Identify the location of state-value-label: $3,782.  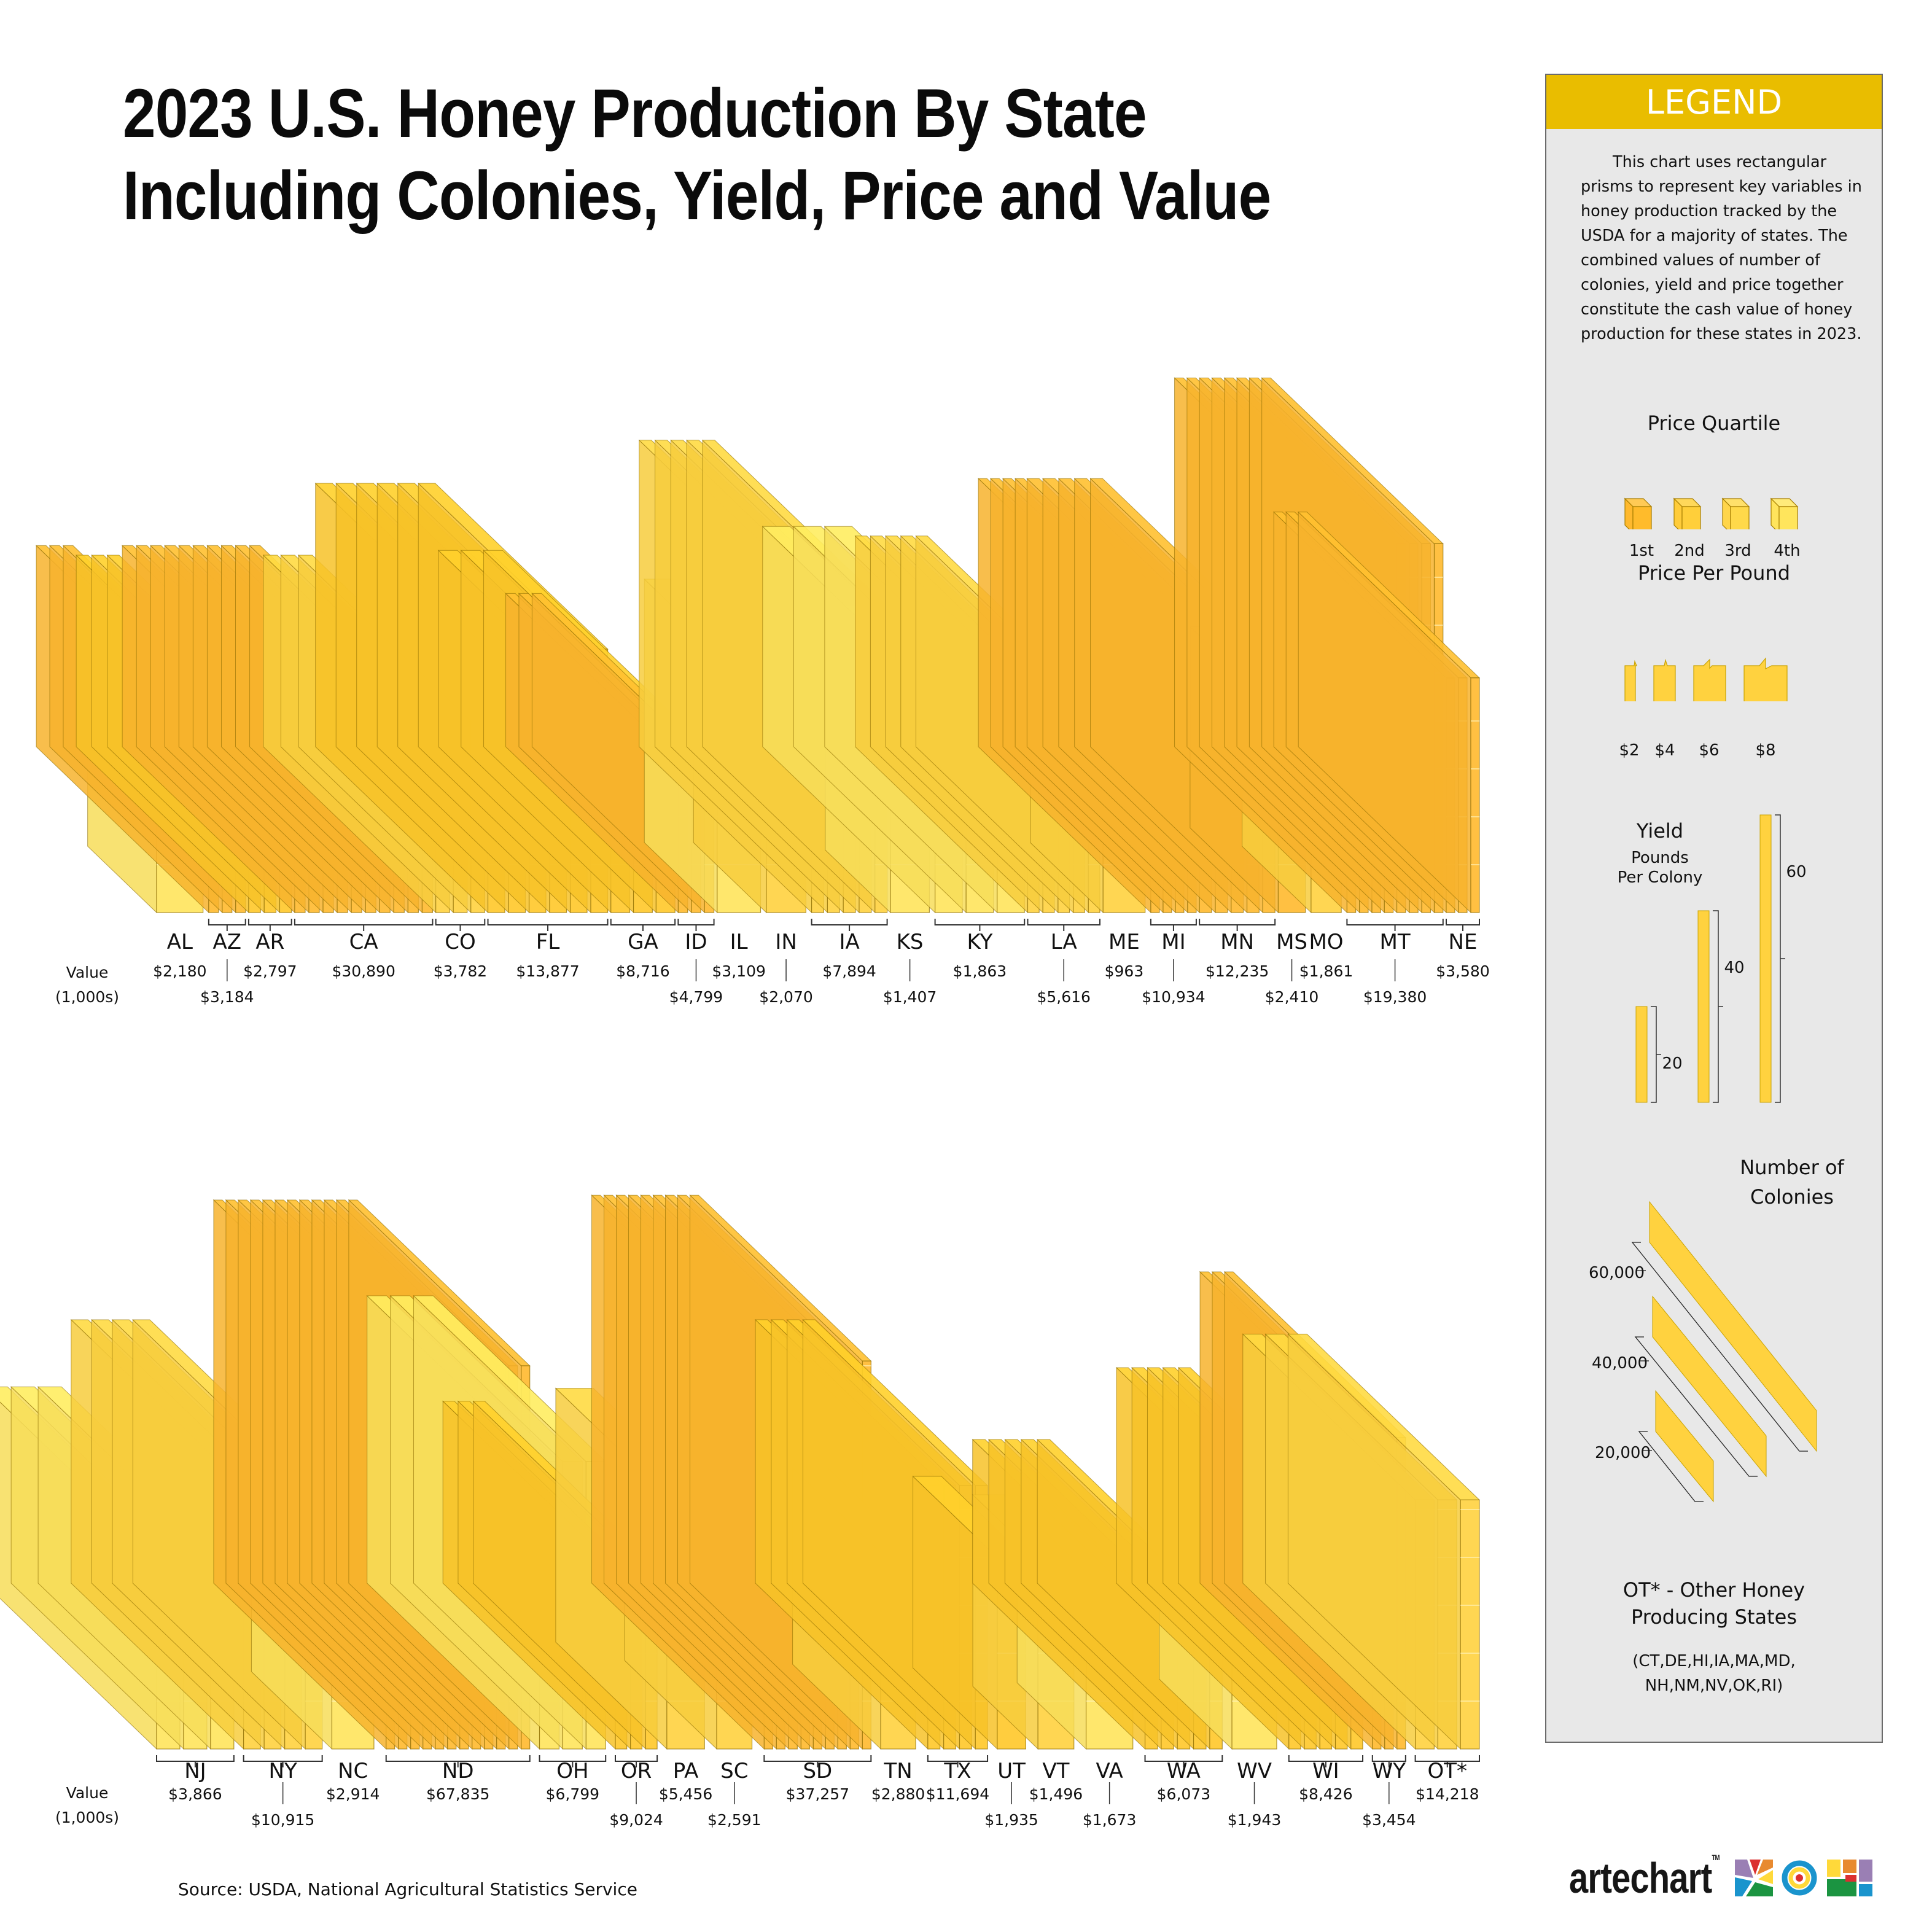
(461, 971).